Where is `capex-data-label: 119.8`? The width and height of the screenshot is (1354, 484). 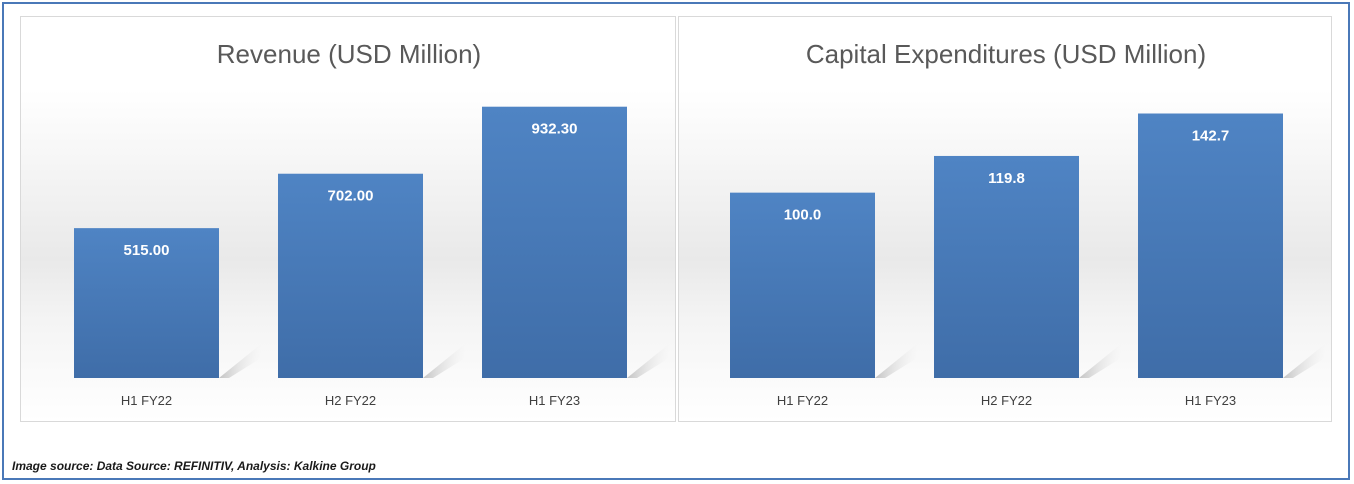 capex-data-label: 119.8 is located at coordinates (1006, 178).